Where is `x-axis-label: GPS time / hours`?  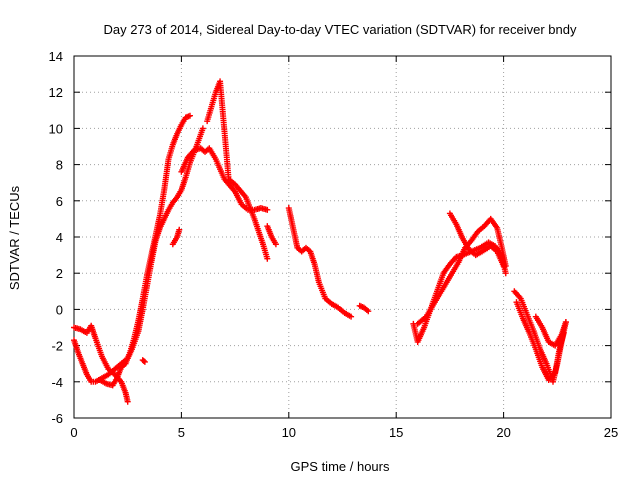
x-axis-label: GPS time / hours is located at coordinates (340, 466).